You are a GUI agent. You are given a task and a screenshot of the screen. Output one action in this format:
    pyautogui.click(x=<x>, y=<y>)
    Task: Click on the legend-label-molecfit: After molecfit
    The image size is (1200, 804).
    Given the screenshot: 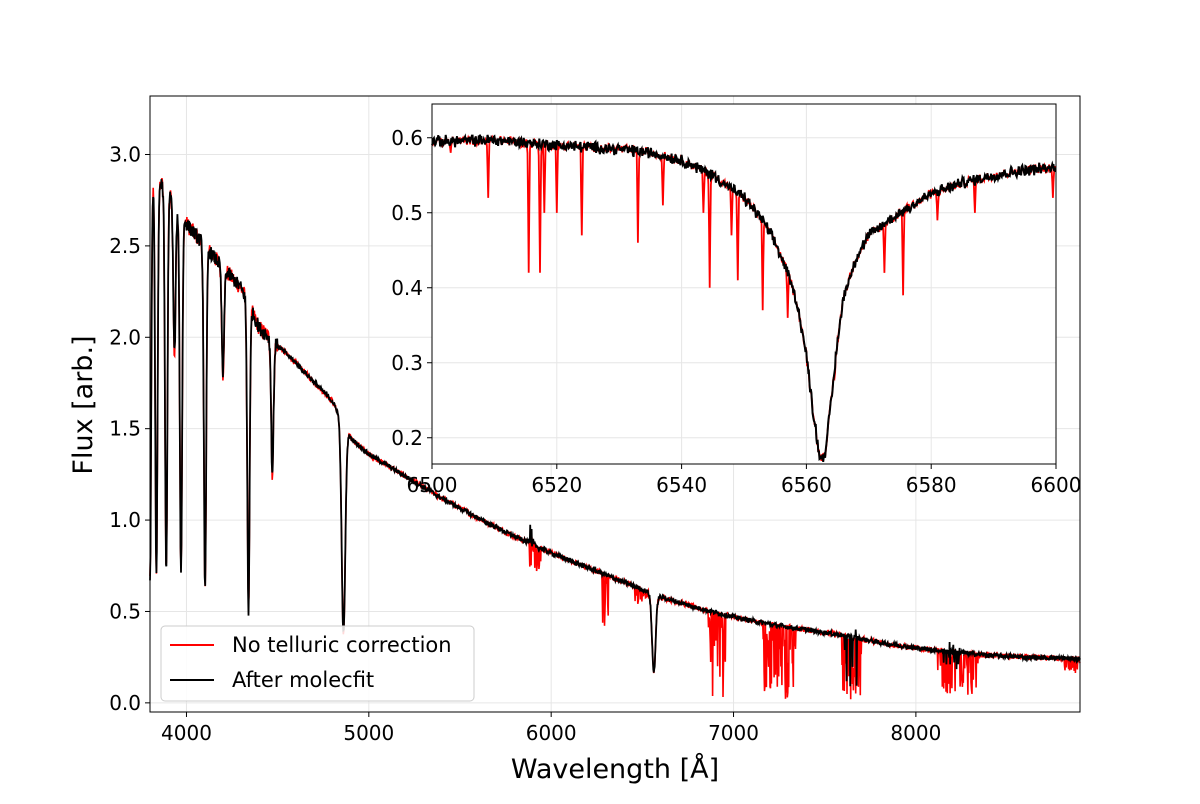 What is the action you would take?
    pyautogui.click(x=303, y=680)
    